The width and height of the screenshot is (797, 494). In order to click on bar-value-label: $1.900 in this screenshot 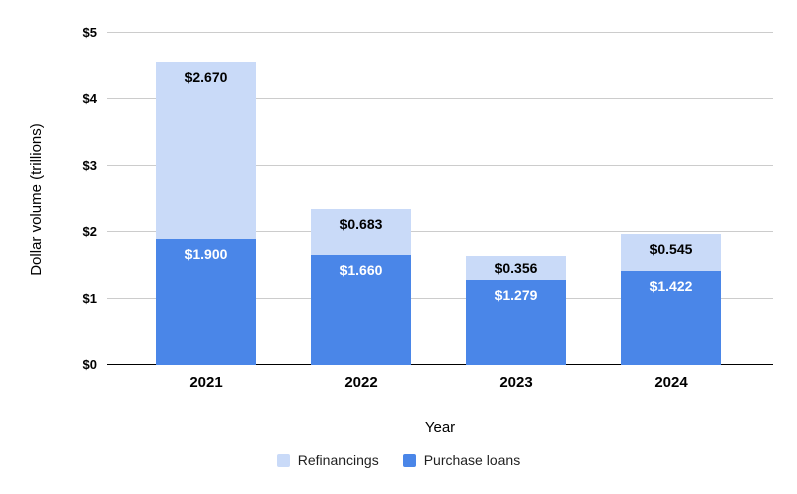, I will do `click(206, 253)`.